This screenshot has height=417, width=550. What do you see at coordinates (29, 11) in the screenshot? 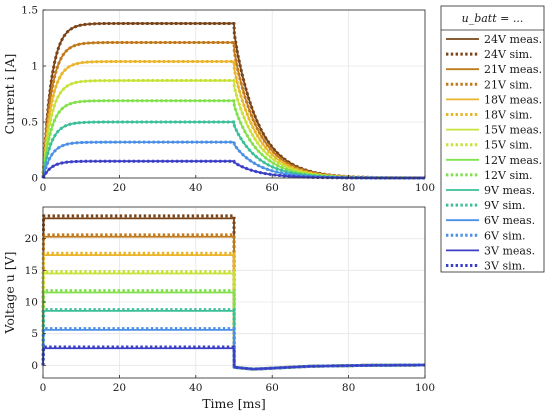
I see `current-ytick-label-3: 1.5` at bounding box center [29, 11].